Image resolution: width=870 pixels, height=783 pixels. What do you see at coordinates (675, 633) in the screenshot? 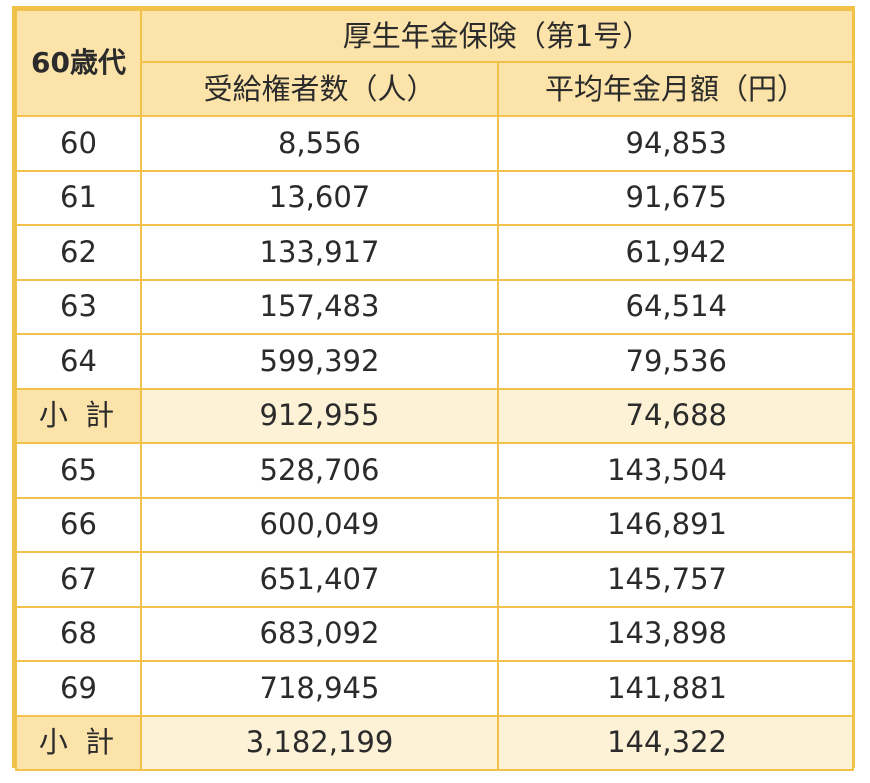
I see `average-amount-cell: 143,898` at bounding box center [675, 633].